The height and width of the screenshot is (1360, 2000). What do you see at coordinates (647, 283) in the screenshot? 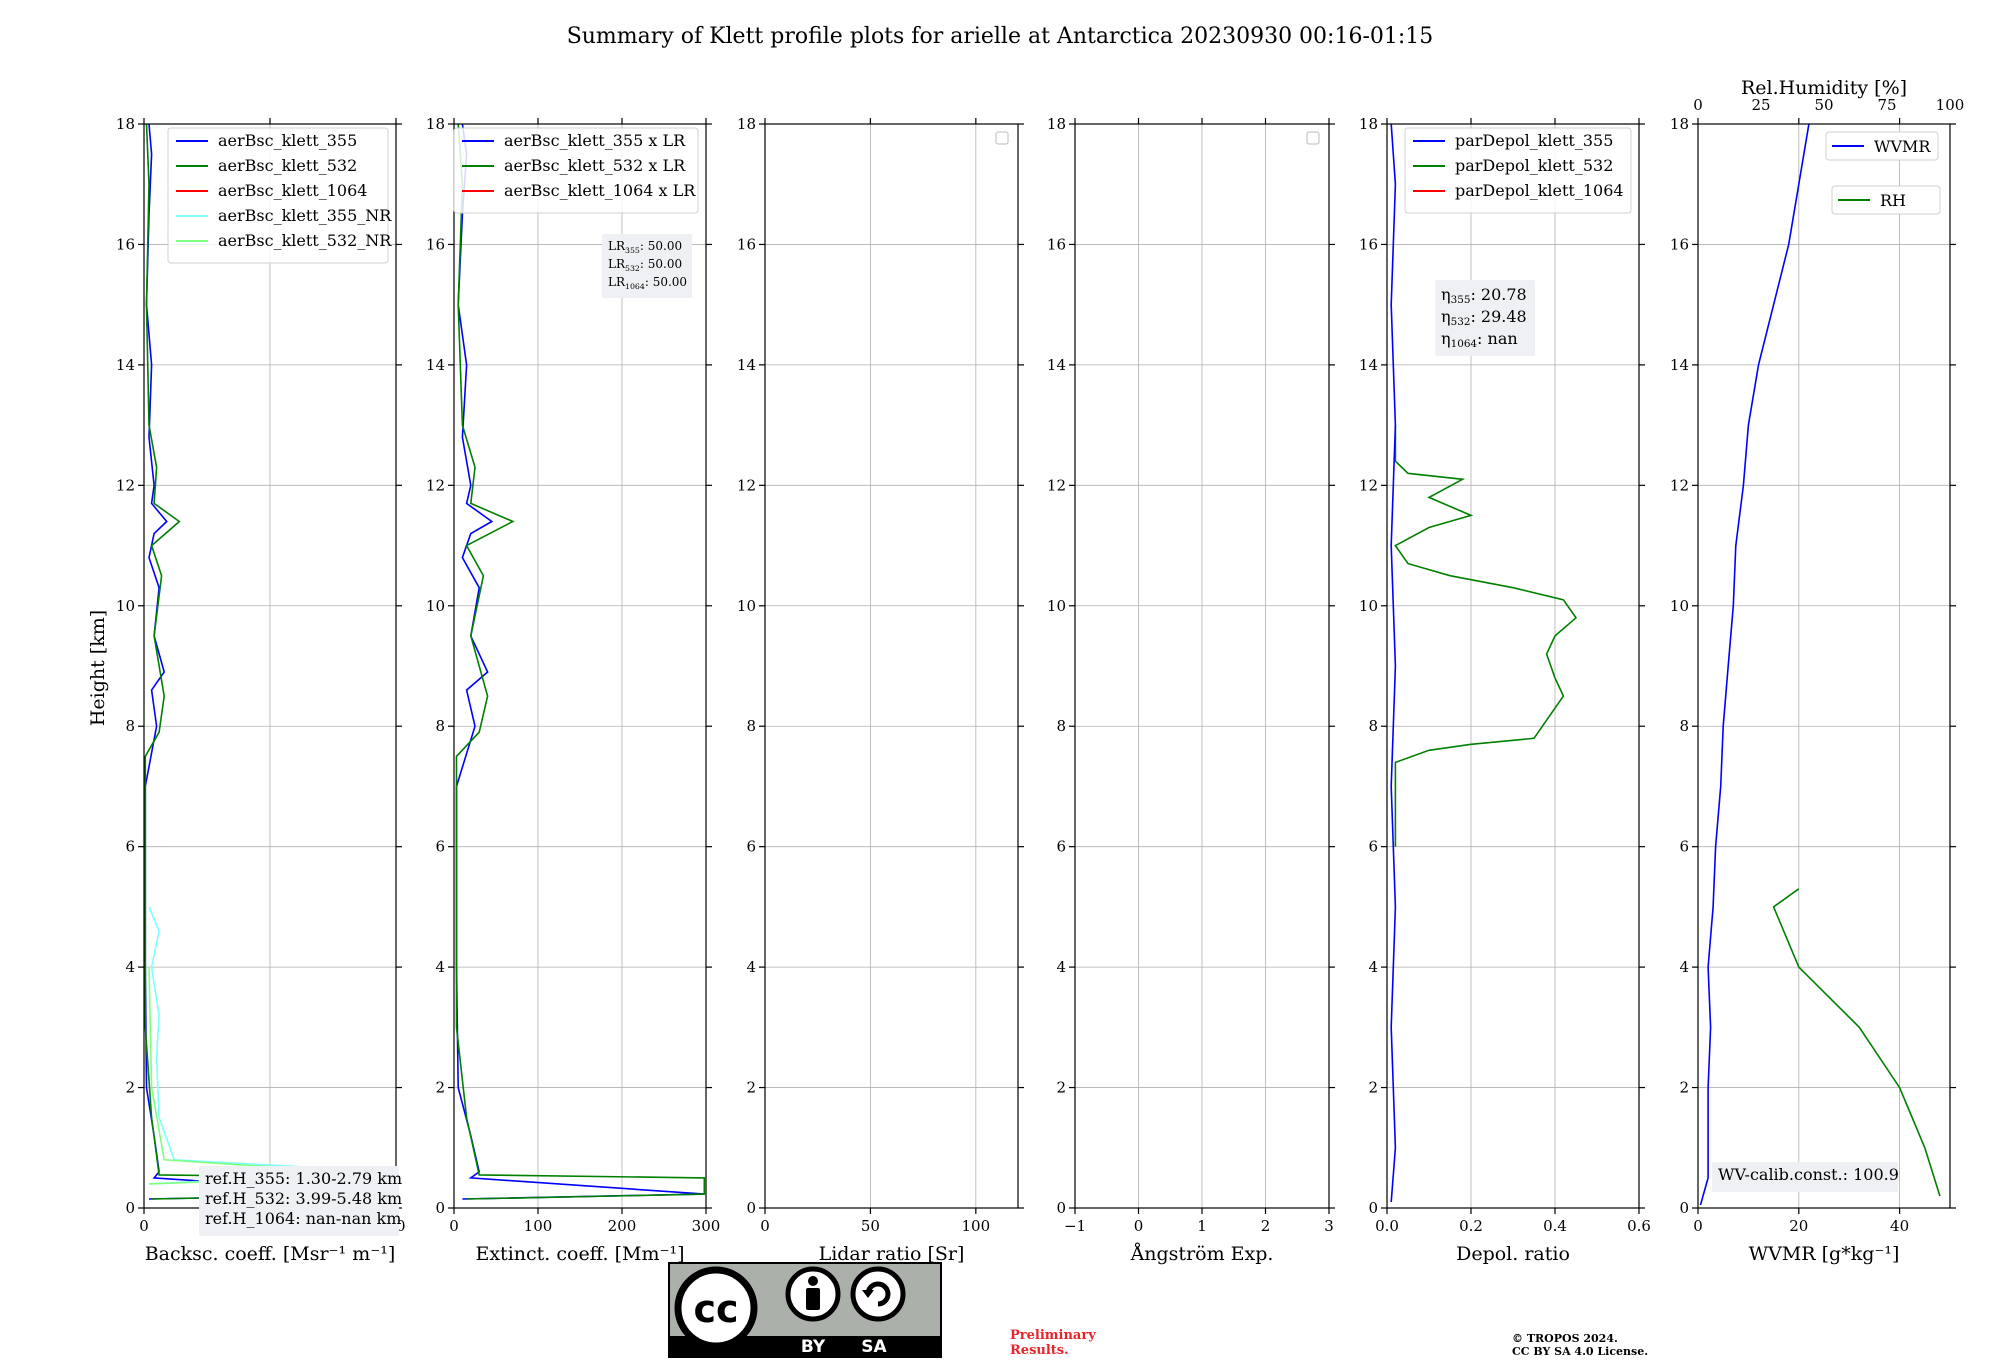
I see `note-line: LR1064: 50.00` at bounding box center [647, 283].